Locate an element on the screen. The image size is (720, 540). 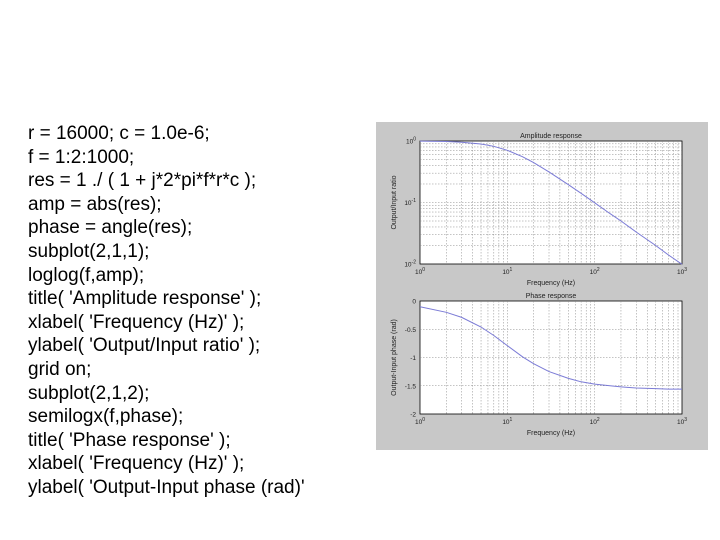
amplitude-x-tick-label: 10¹ is located at coordinates (507, 271).